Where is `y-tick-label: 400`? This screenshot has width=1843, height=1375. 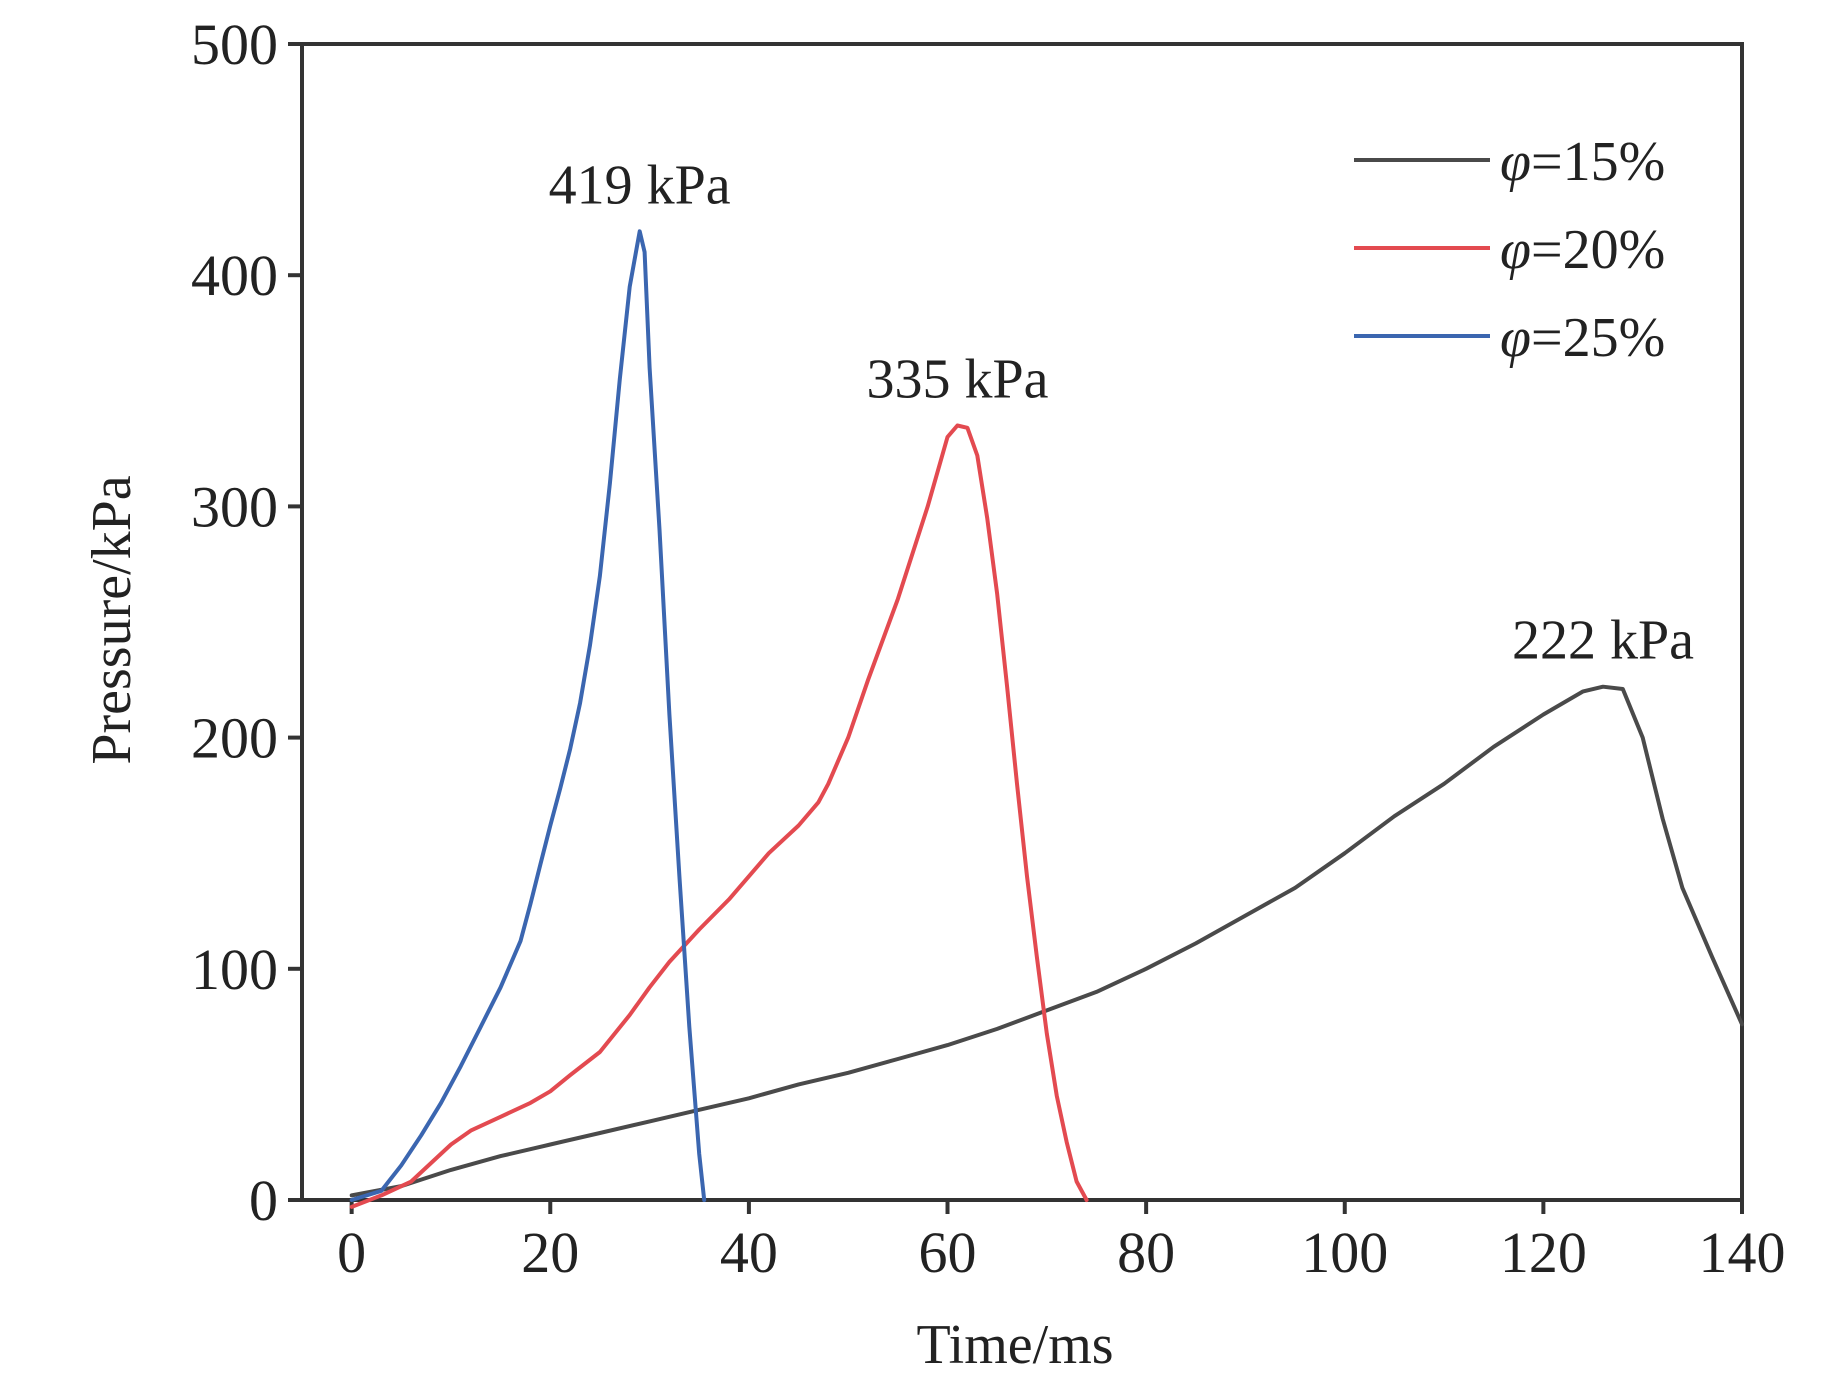 y-tick-label: 400 is located at coordinates (234, 275).